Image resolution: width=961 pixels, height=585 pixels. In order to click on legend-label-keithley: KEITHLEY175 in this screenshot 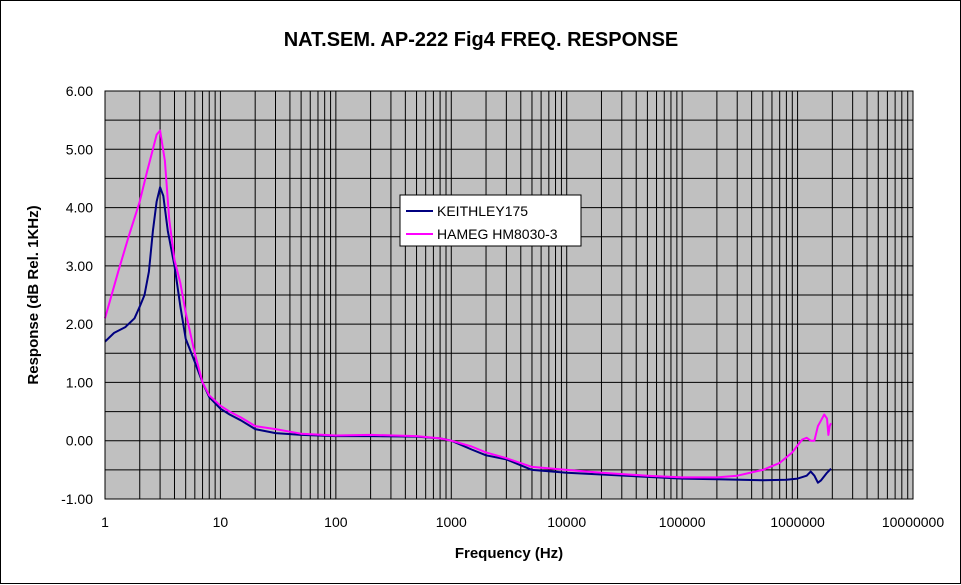, I will do `click(482, 211)`.